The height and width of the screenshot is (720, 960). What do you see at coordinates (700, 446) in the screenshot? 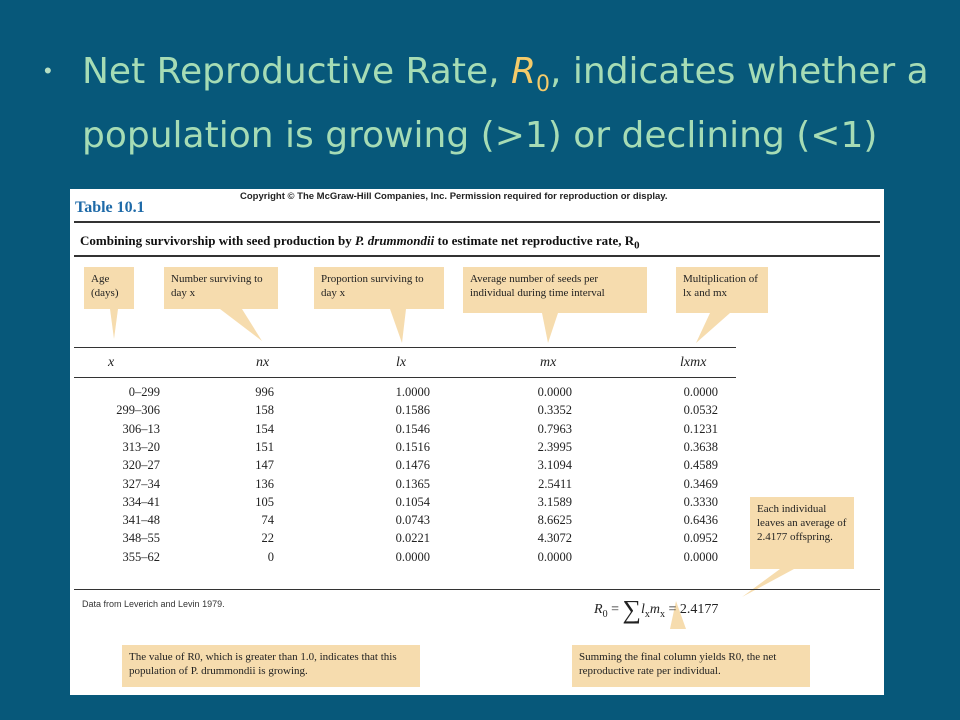
I see `cell-lxmx: 0.3638` at bounding box center [700, 446].